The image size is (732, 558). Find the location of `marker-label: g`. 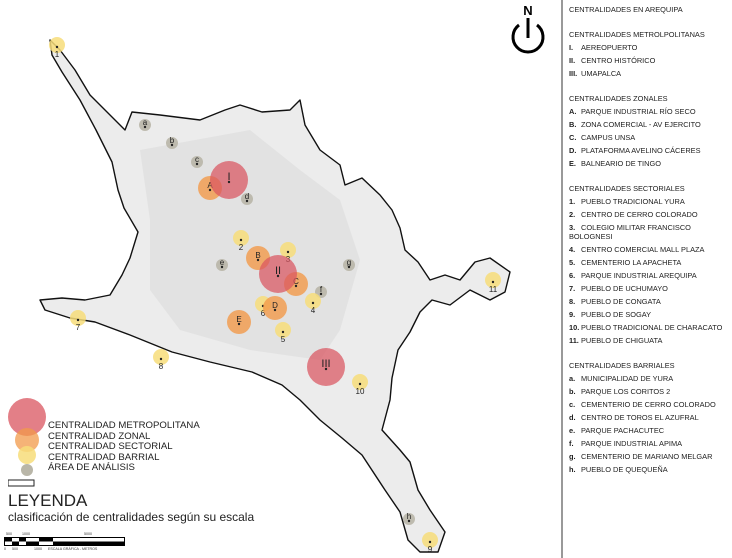

marker-label: g is located at coordinates (349, 262).